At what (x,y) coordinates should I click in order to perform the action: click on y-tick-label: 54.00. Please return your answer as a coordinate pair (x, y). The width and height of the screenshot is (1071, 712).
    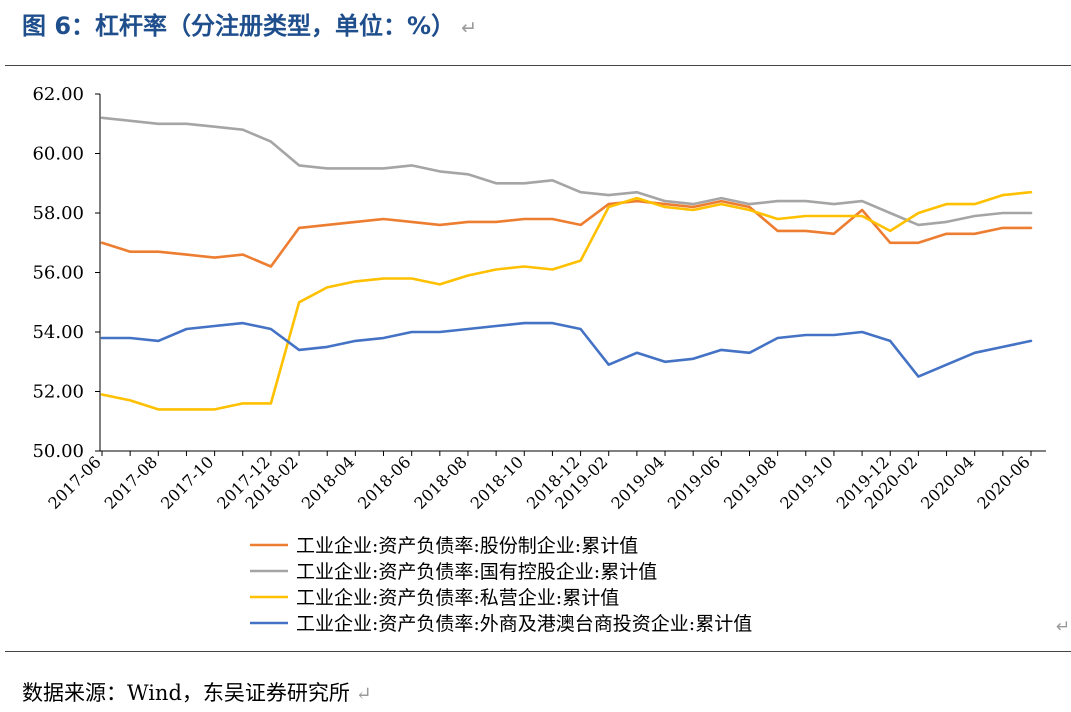
    Looking at the image, I should click on (58, 332).